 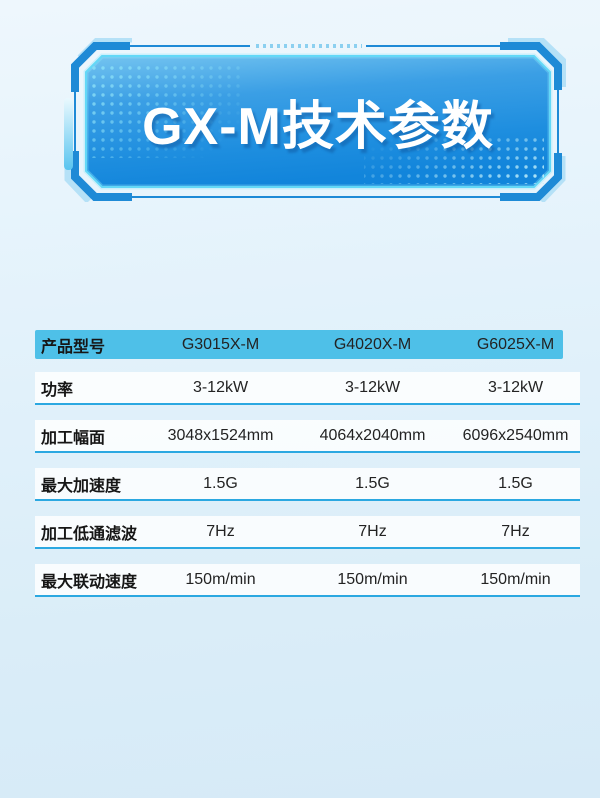 What do you see at coordinates (515, 344) in the screenshot?
I see `header-model-3: G6025X-M` at bounding box center [515, 344].